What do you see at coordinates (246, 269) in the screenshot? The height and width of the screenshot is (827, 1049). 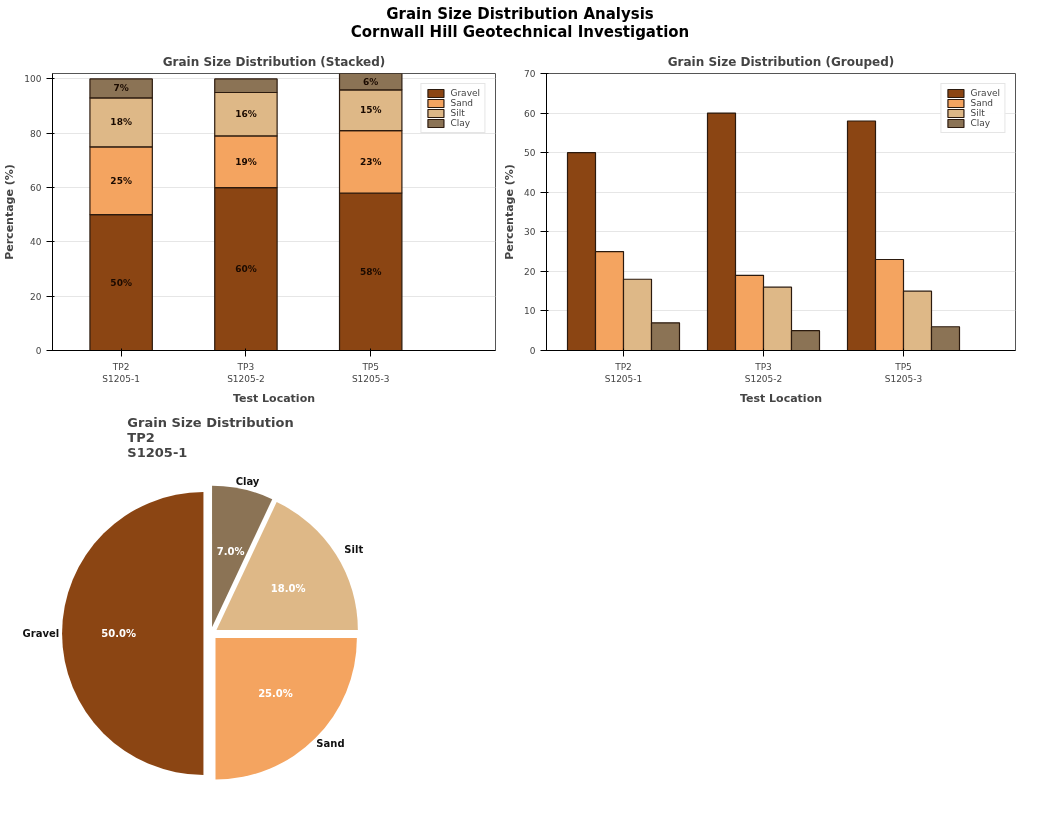 I see `data-label: 60%` at bounding box center [246, 269].